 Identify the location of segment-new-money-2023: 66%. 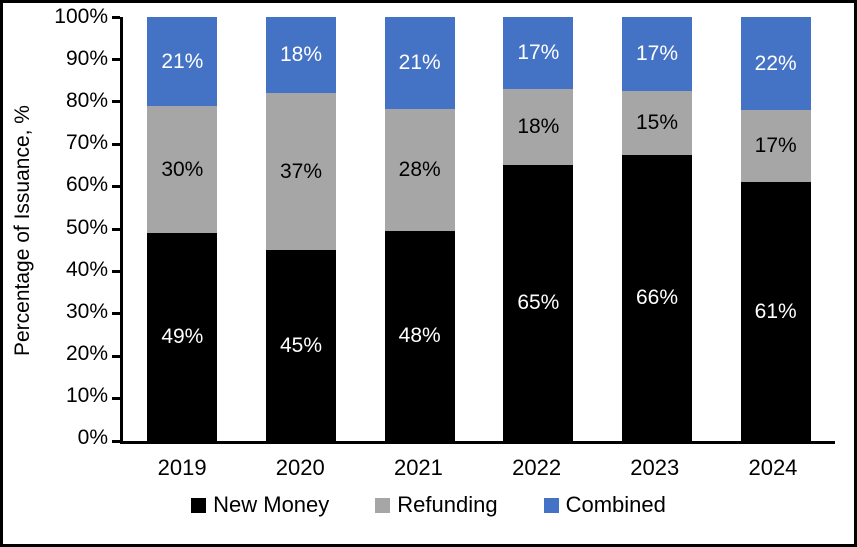
(656, 298).